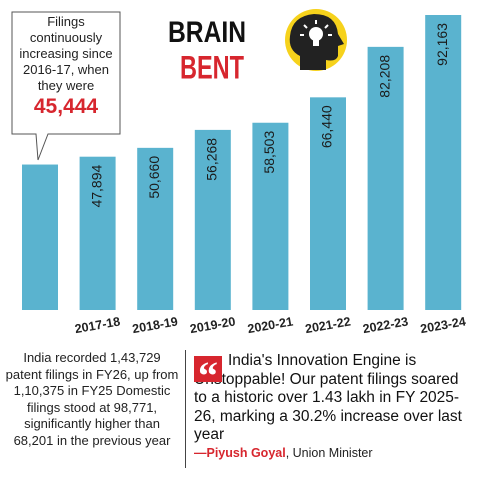 The width and height of the screenshot is (480, 487). What do you see at coordinates (155, 325) in the screenshot?
I see `x-tick-label: 2018-19` at bounding box center [155, 325].